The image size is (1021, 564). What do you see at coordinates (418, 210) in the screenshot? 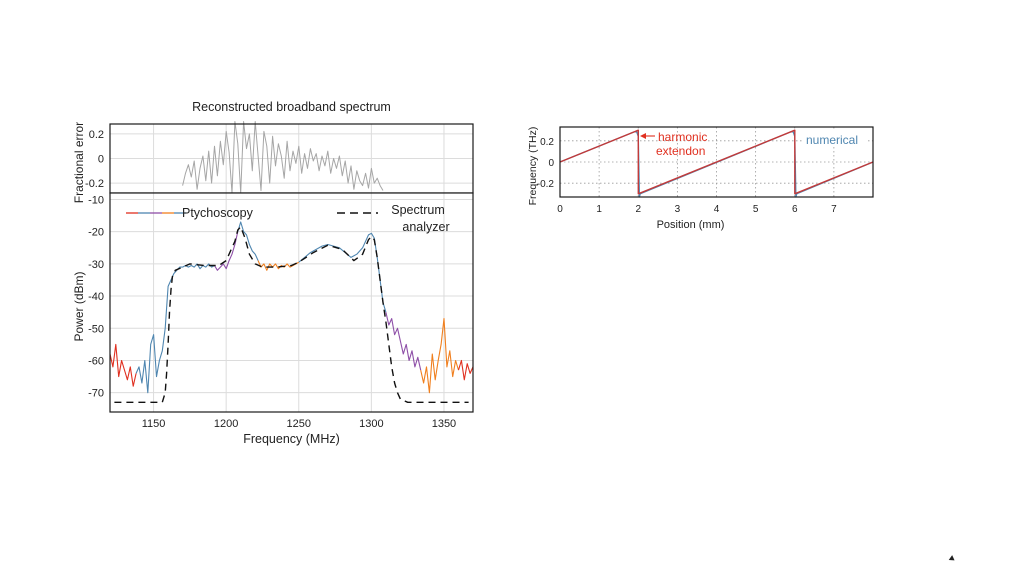
I see `legend-spectrum-analyzer-label-line1: Spectrum` at bounding box center [418, 210].